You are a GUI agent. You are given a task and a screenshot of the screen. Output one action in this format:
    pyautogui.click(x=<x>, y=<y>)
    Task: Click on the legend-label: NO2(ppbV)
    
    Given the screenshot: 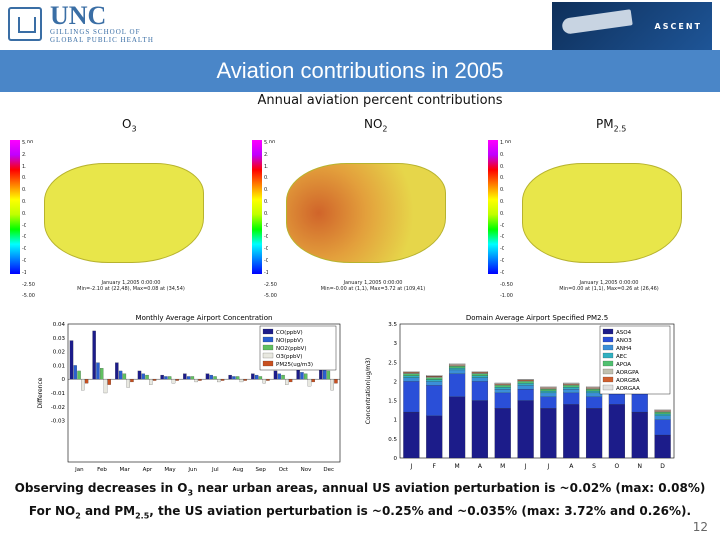 What is the action you would take?
    pyautogui.click(x=291, y=349)
    